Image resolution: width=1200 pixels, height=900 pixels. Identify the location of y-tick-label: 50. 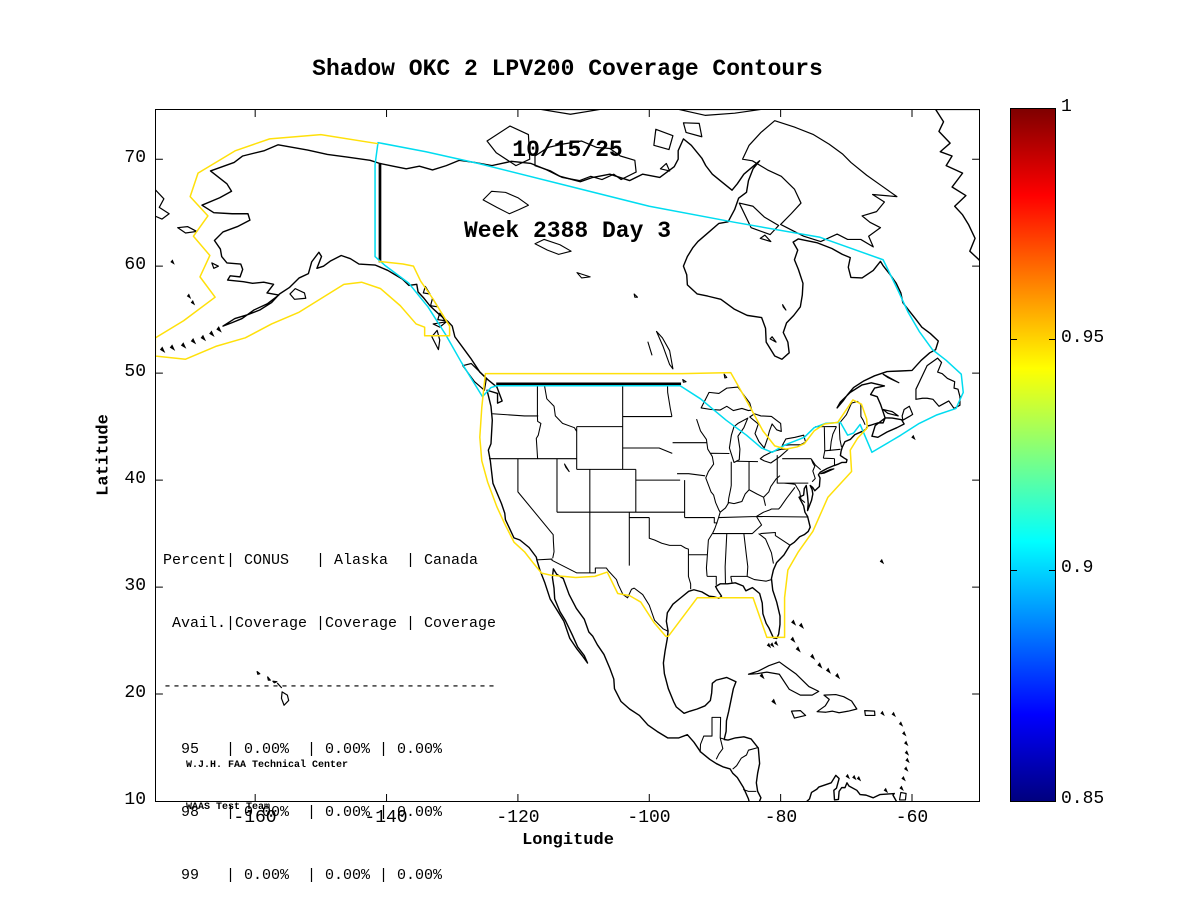
(135, 372).